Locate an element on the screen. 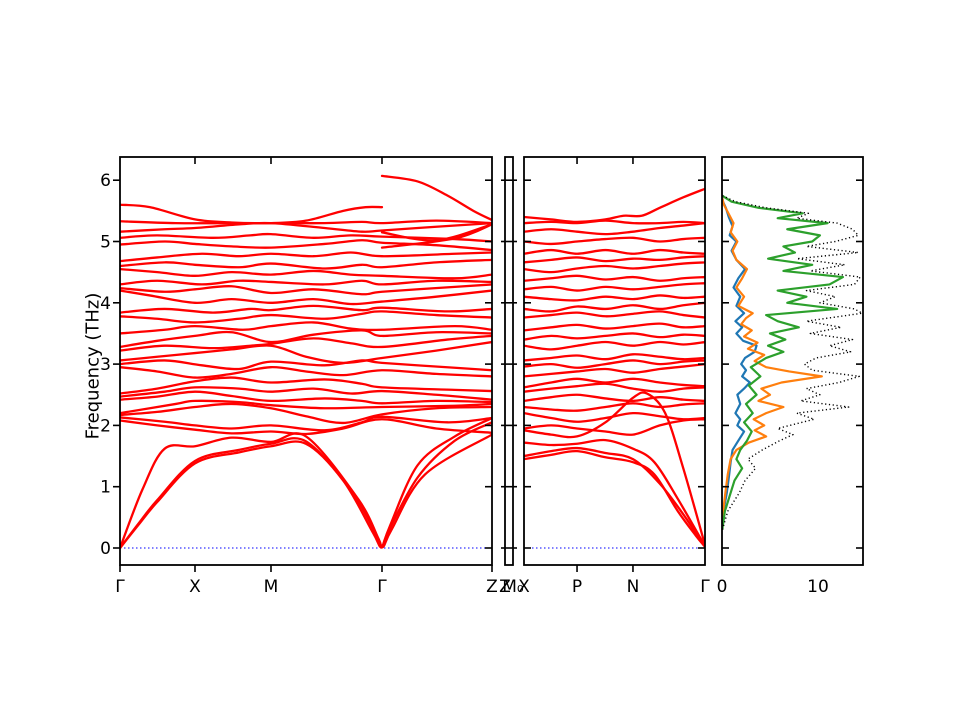  phonon-dos-frame is located at coordinates (792, 361).